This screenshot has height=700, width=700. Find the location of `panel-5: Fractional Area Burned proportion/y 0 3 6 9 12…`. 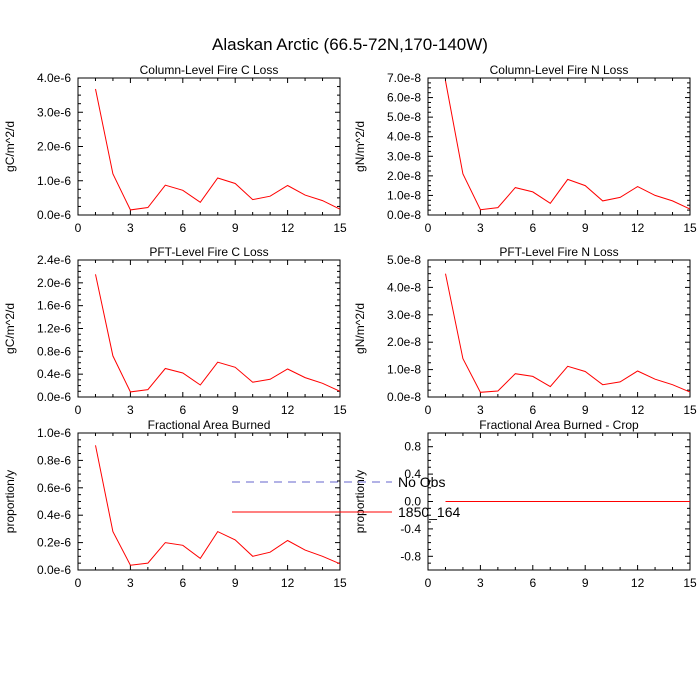

panel-5: Fractional Area Burned proportion/y 0 3 6 9 12… is located at coordinates (175, 504).